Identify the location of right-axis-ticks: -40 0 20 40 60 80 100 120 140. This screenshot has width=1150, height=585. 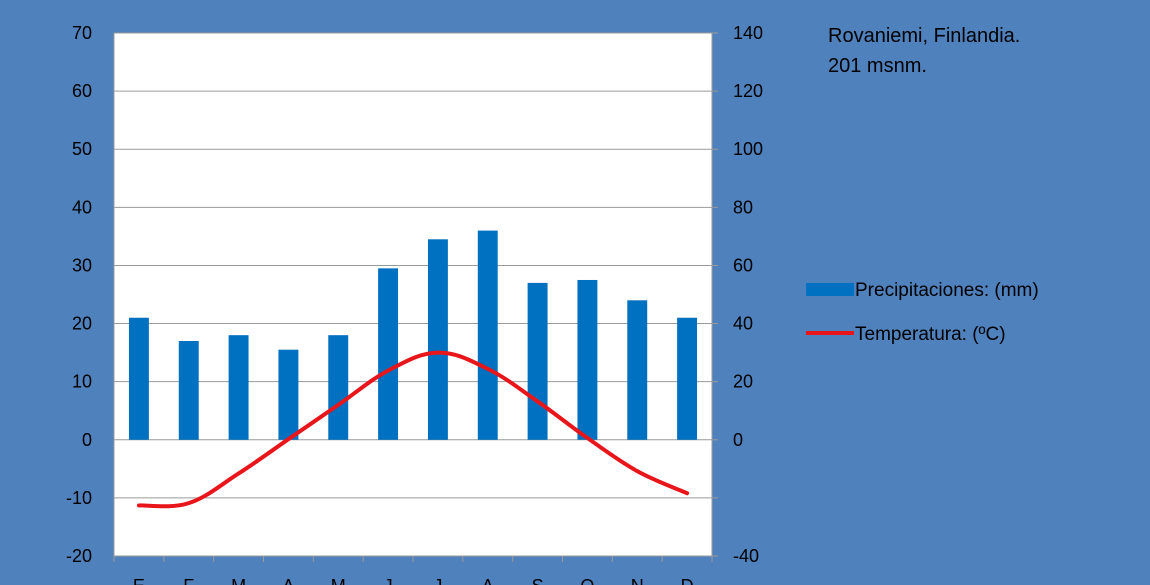
(737, 294).